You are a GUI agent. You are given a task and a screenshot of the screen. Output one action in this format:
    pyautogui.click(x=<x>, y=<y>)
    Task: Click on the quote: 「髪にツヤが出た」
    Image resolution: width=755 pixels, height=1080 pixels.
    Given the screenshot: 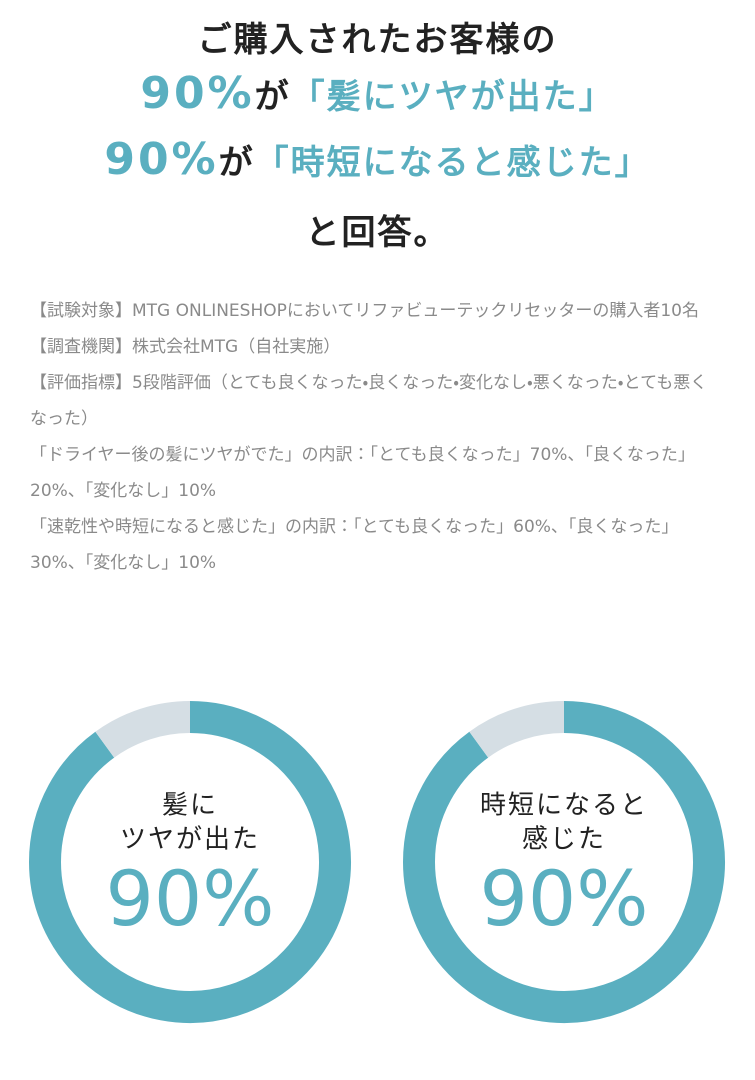 What is the action you would take?
    pyautogui.click(x=452, y=97)
    